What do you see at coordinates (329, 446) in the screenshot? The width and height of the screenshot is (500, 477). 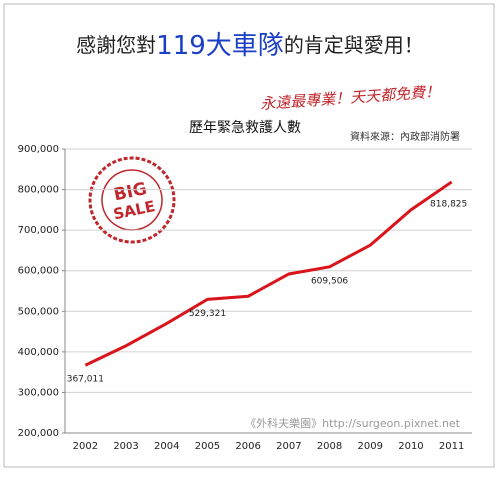 I see `x-tick-label: 2008` at bounding box center [329, 446].